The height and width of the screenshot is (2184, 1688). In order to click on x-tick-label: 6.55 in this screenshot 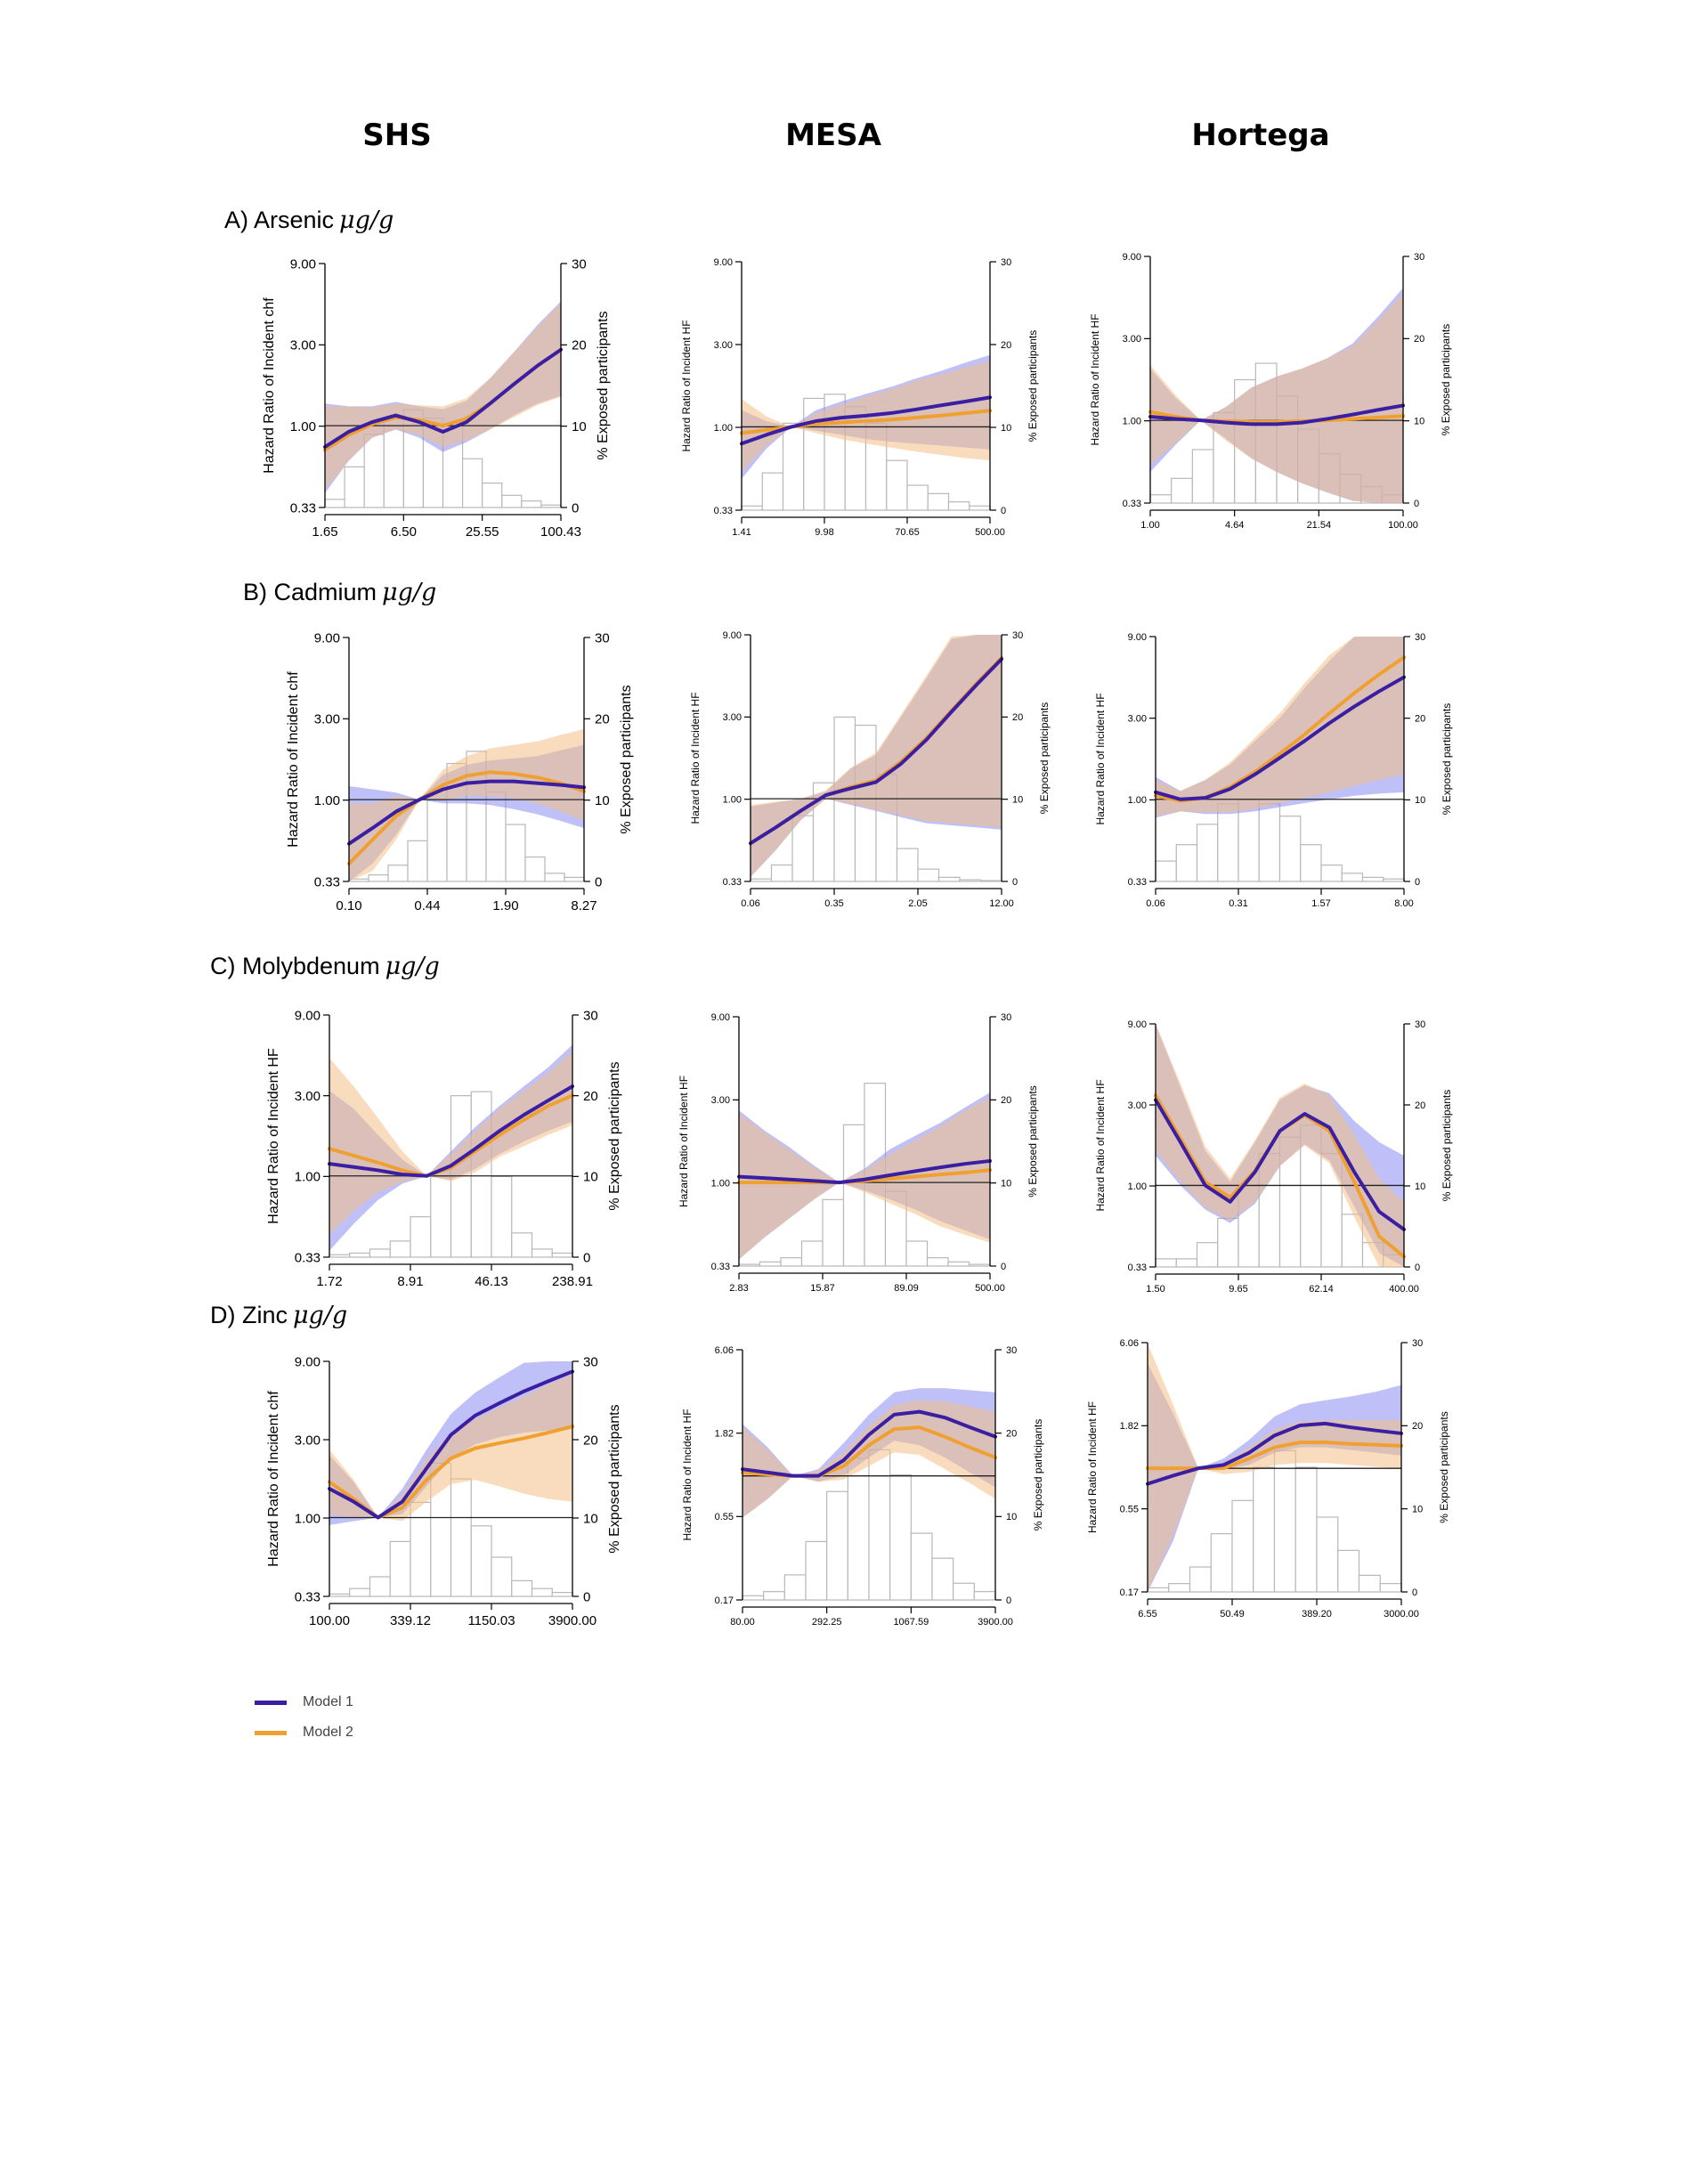, I will do `click(1147, 1614)`.